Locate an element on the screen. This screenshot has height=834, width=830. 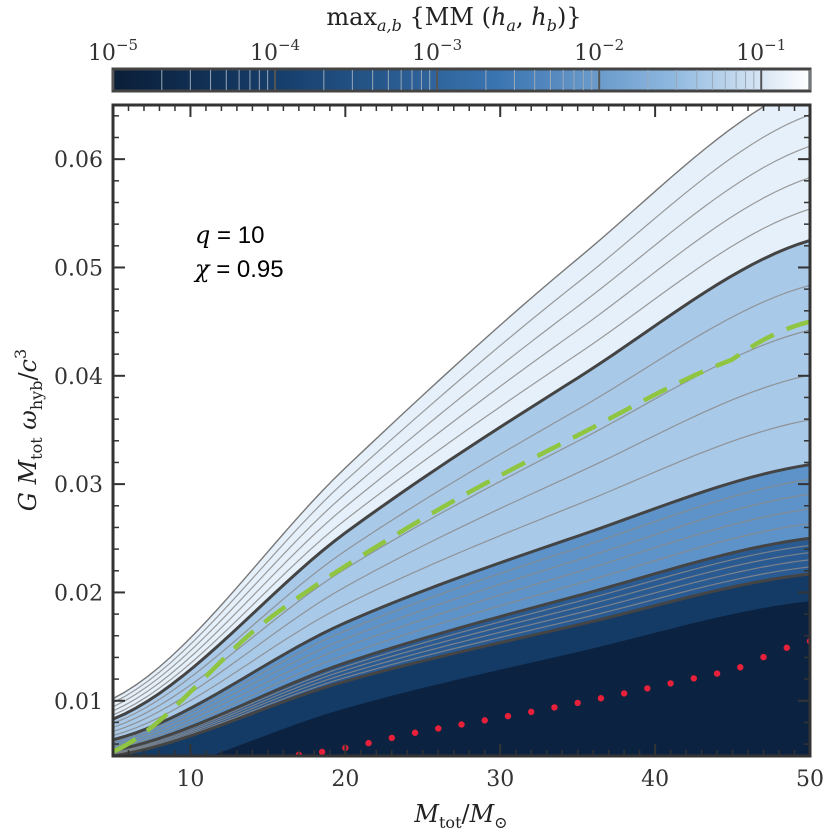
x-tick-label: 30 is located at coordinates (500, 779).